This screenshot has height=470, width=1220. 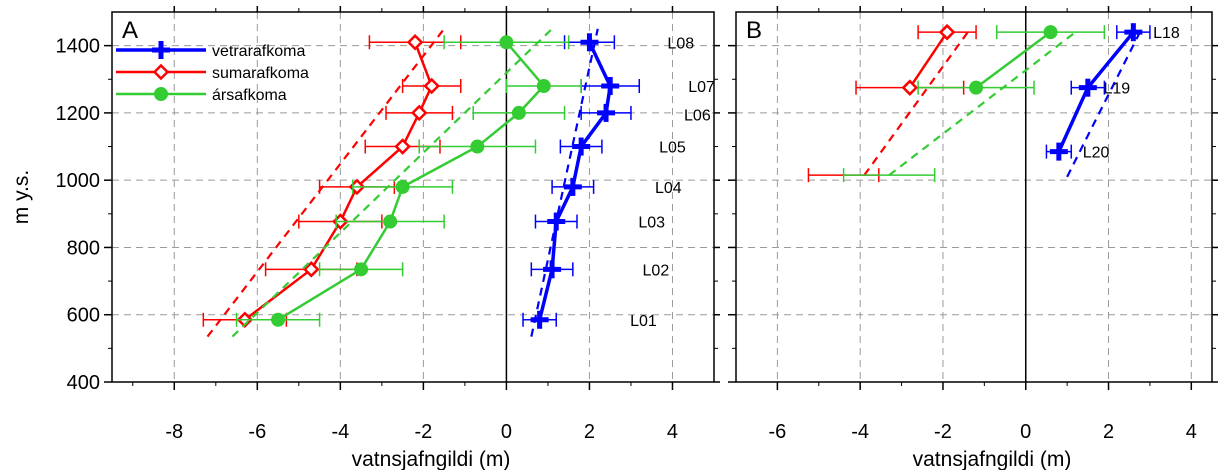 I want to click on legend-label: ársafkoma, so click(x=249, y=95).